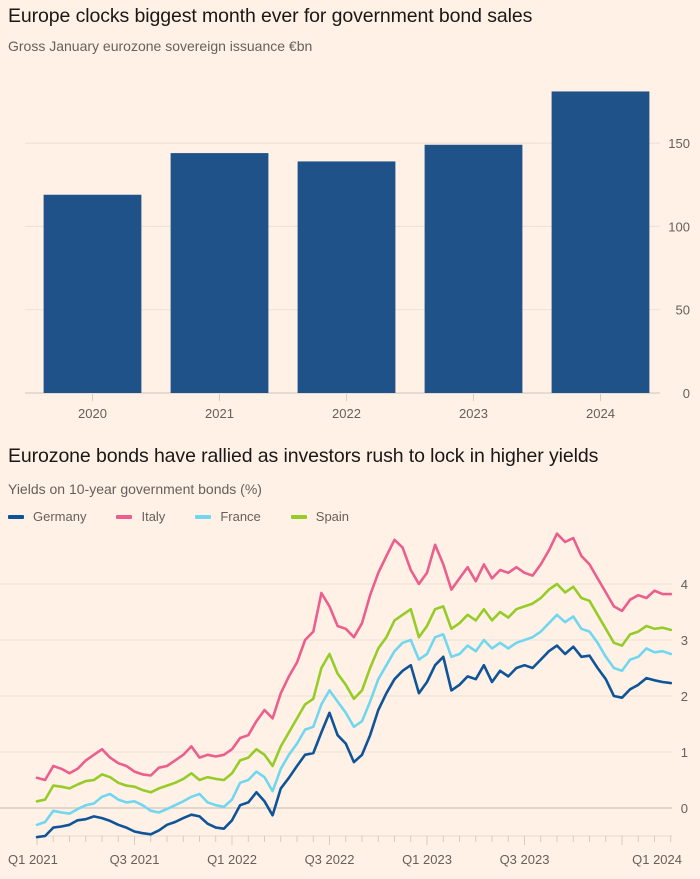  I want to click on legend-label-spain: Spain, so click(332, 516).